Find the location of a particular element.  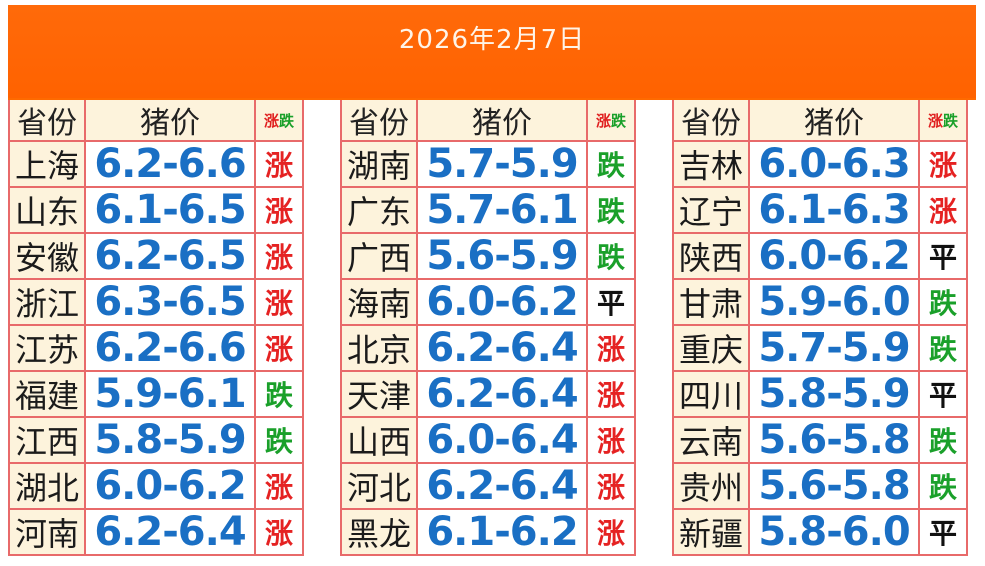

province-name: 山东 is located at coordinates (47, 211).